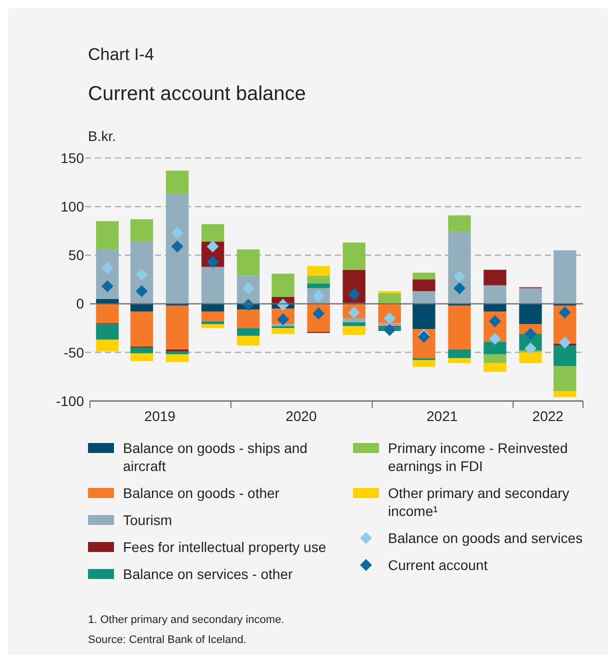  What do you see at coordinates (76, 255) in the screenshot?
I see `y-tick-label: 50` at bounding box center [76, 255].